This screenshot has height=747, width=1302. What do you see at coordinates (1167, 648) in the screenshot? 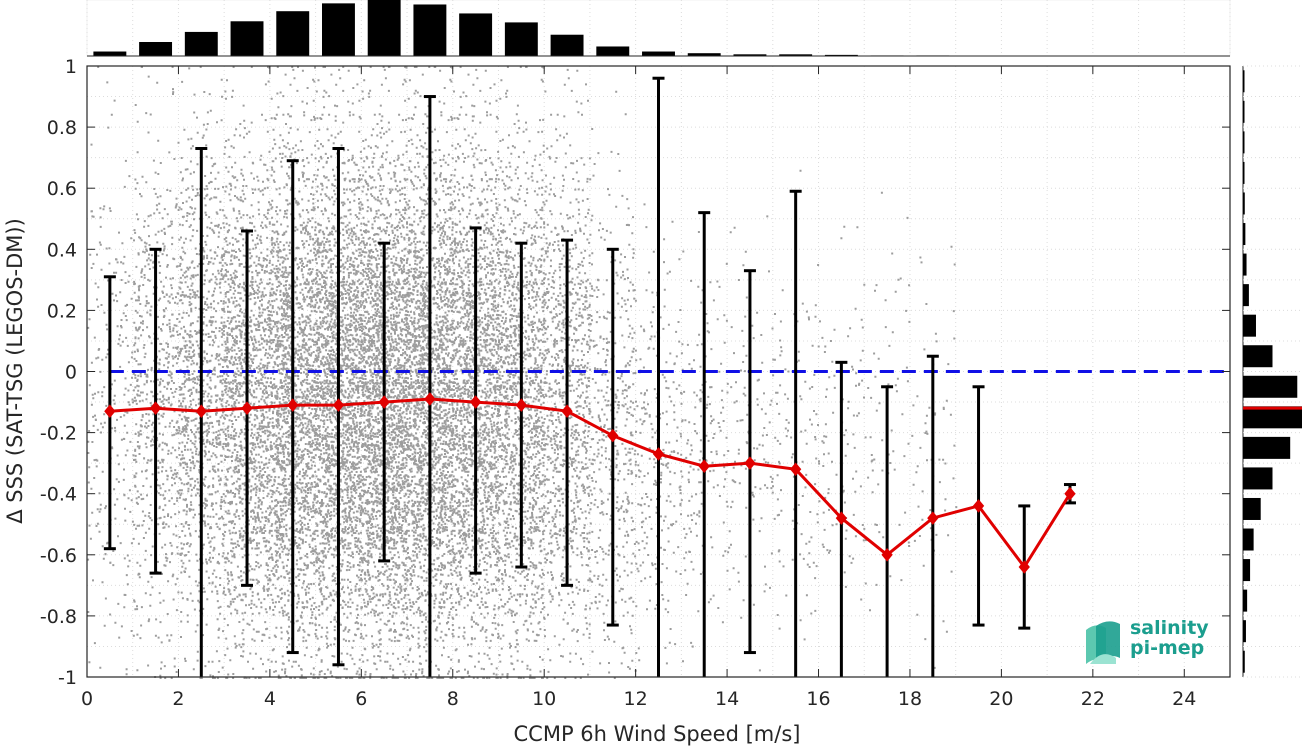
I see `logo-line-2: pi-mep` at bounding box center [1167, 648].